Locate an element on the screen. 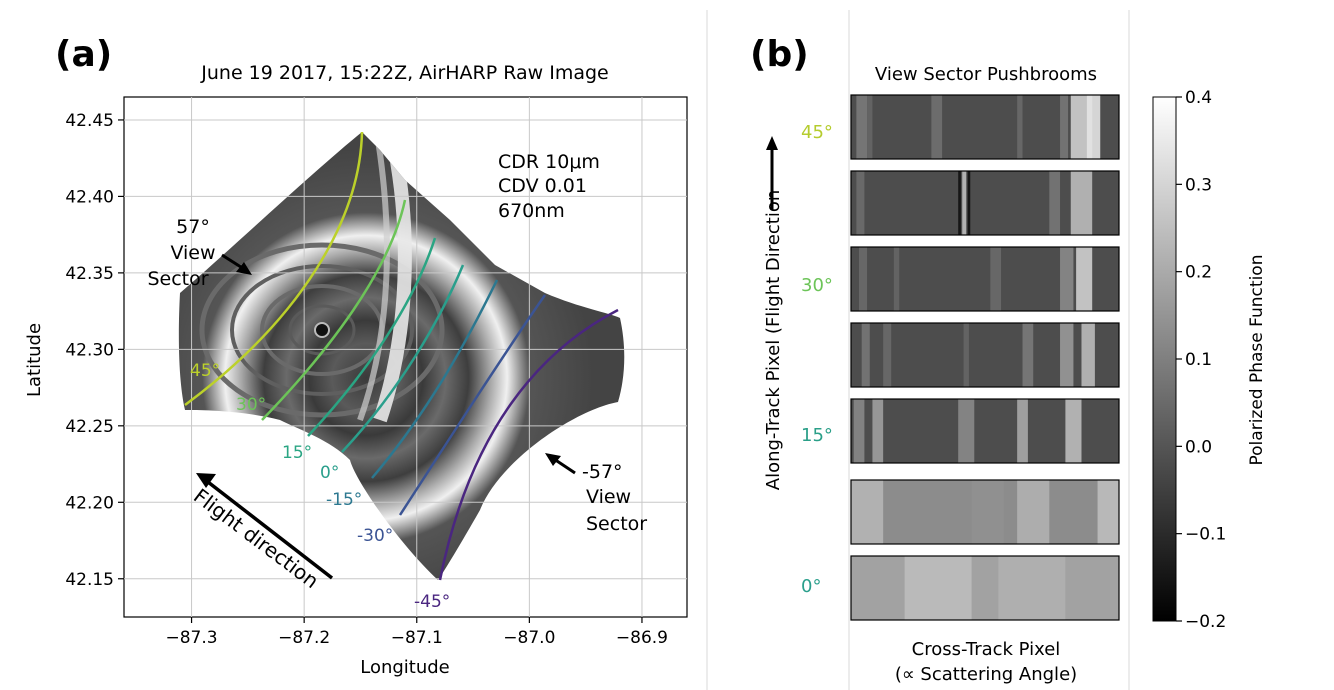 The image size is (1334, 690). view-line-m30 is located at coordinates (472, 405).